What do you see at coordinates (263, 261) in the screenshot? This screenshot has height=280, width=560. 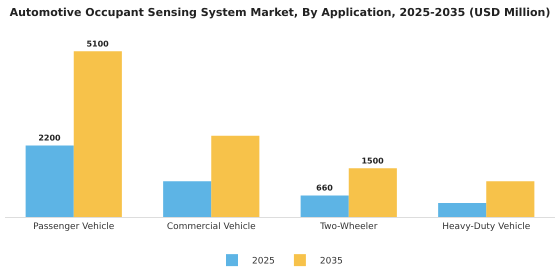 I see `legend-label: 2025` at bounding box center [263, 261].